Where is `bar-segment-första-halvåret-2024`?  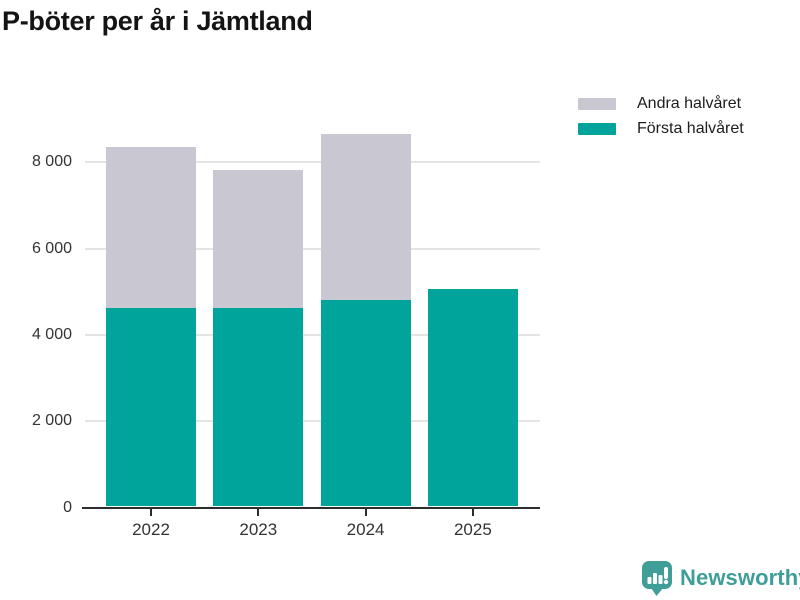
bar-segment-första-halvåret-2024 is located at coordinates (365, 403).